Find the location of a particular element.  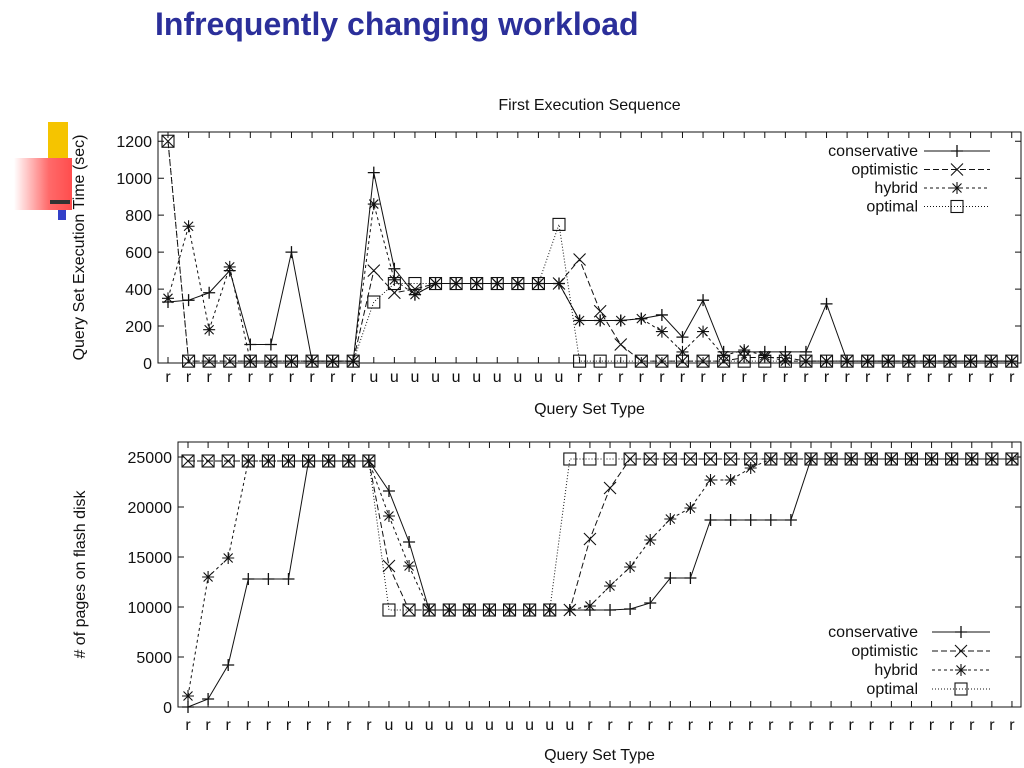

y-tick-label: 15000 is located at coordinates (150, 558).